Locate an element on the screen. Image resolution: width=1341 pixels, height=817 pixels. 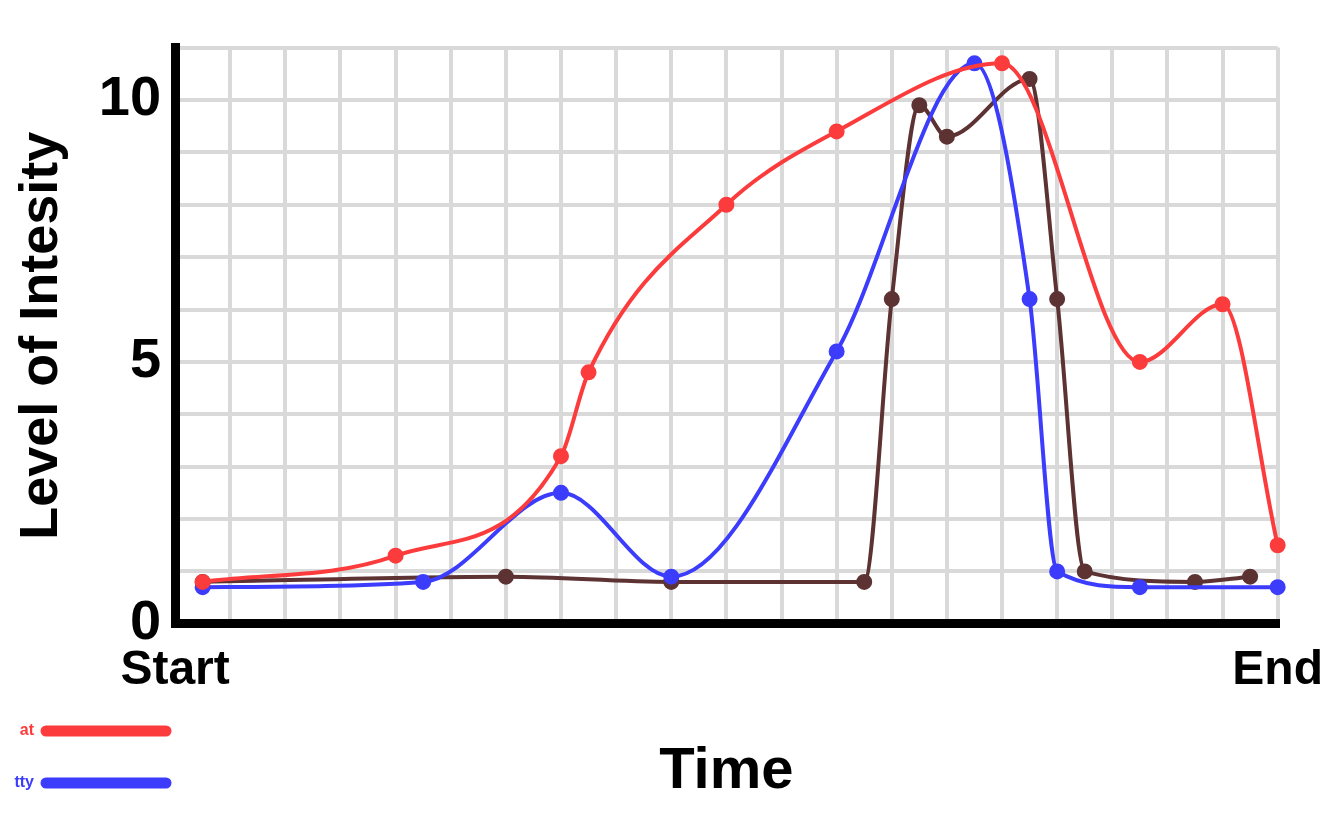
text: at is located at coordinates (27, 730).